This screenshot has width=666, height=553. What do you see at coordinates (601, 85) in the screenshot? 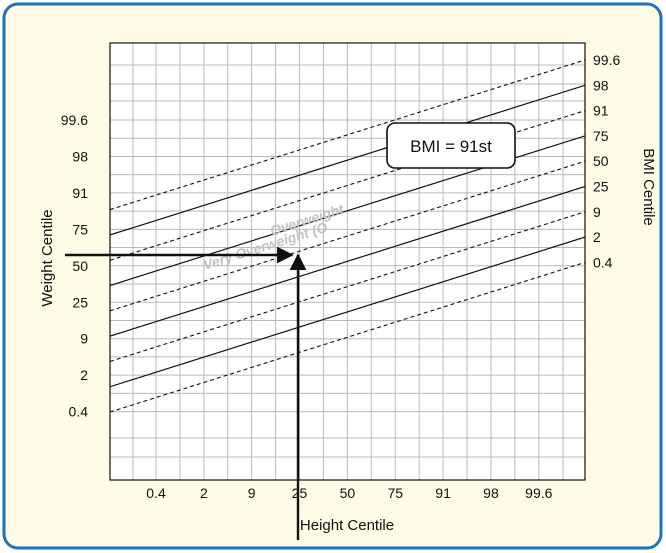
I see `y-right-tick-label: 98` at bounding box center [601, 85].